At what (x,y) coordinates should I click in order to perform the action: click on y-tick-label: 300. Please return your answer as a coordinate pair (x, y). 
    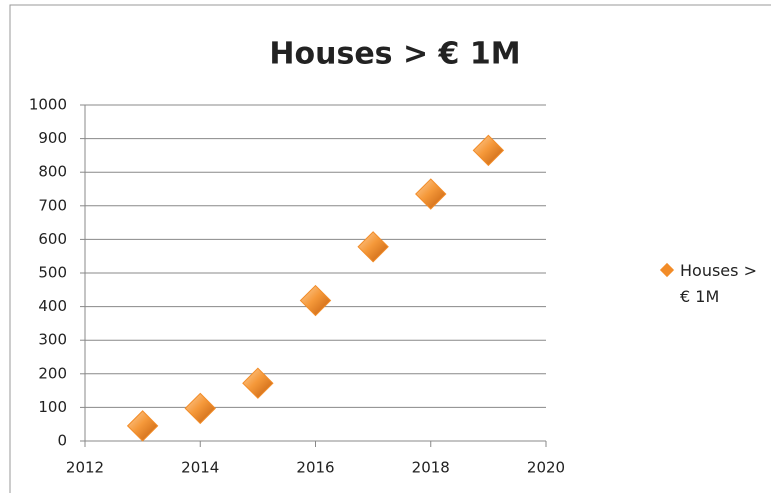
    Looking at the image, I should click on (52, 340).